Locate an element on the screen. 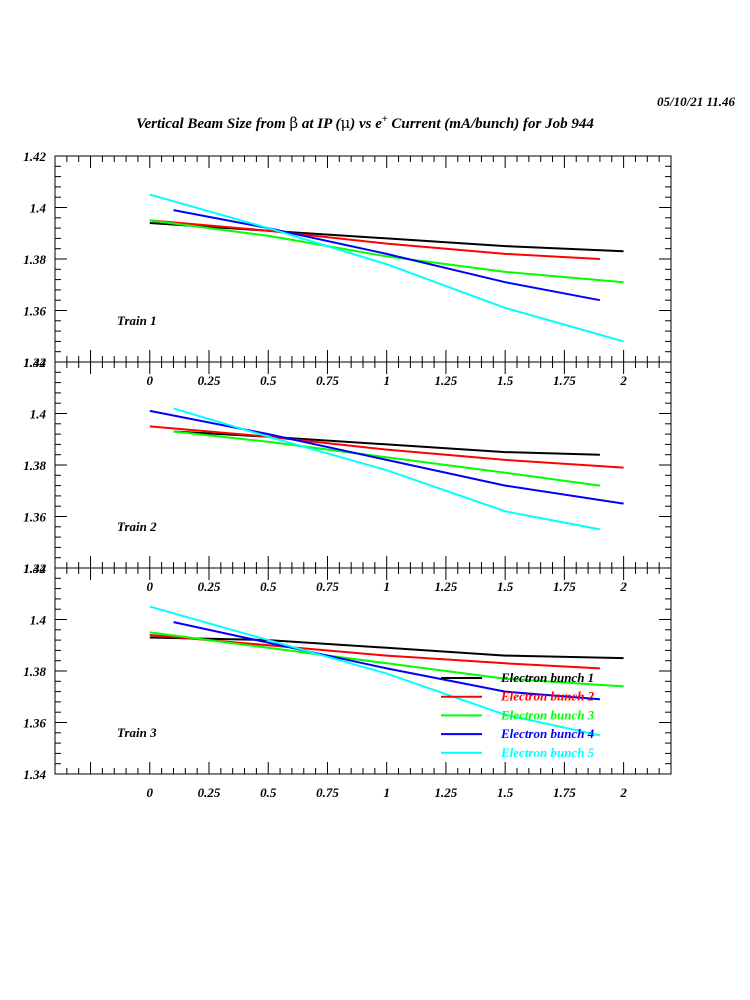 This screenshot has width=750, height=1000. title-part-3: ) vs e is located at coordinates (366, 124).